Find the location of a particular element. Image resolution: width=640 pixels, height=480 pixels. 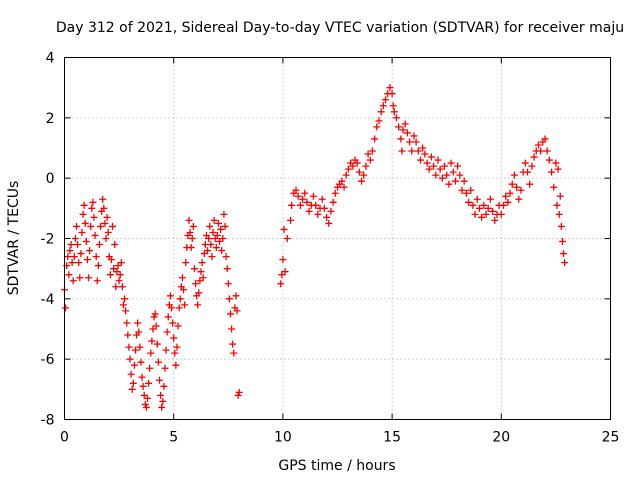

x-axis-label: GPS time / hours is located at coordinates (336, 466).